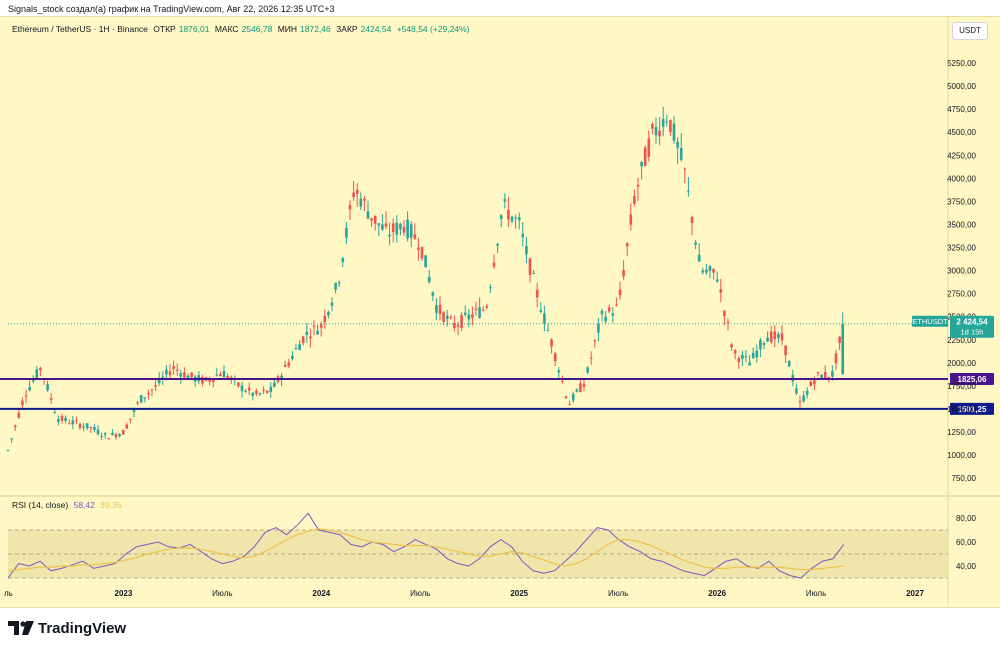  Describe the element at coordinates (40, 505) in the screenshot. I see `rsi-label: RSI (14, close)` at that location.